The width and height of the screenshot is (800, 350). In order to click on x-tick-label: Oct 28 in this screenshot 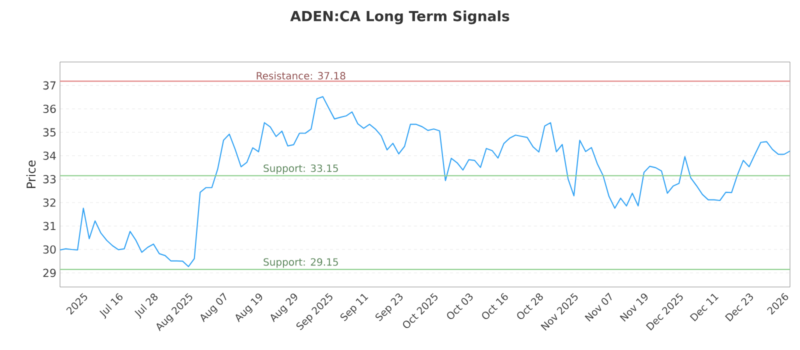, I will do `click(530, 306)`.